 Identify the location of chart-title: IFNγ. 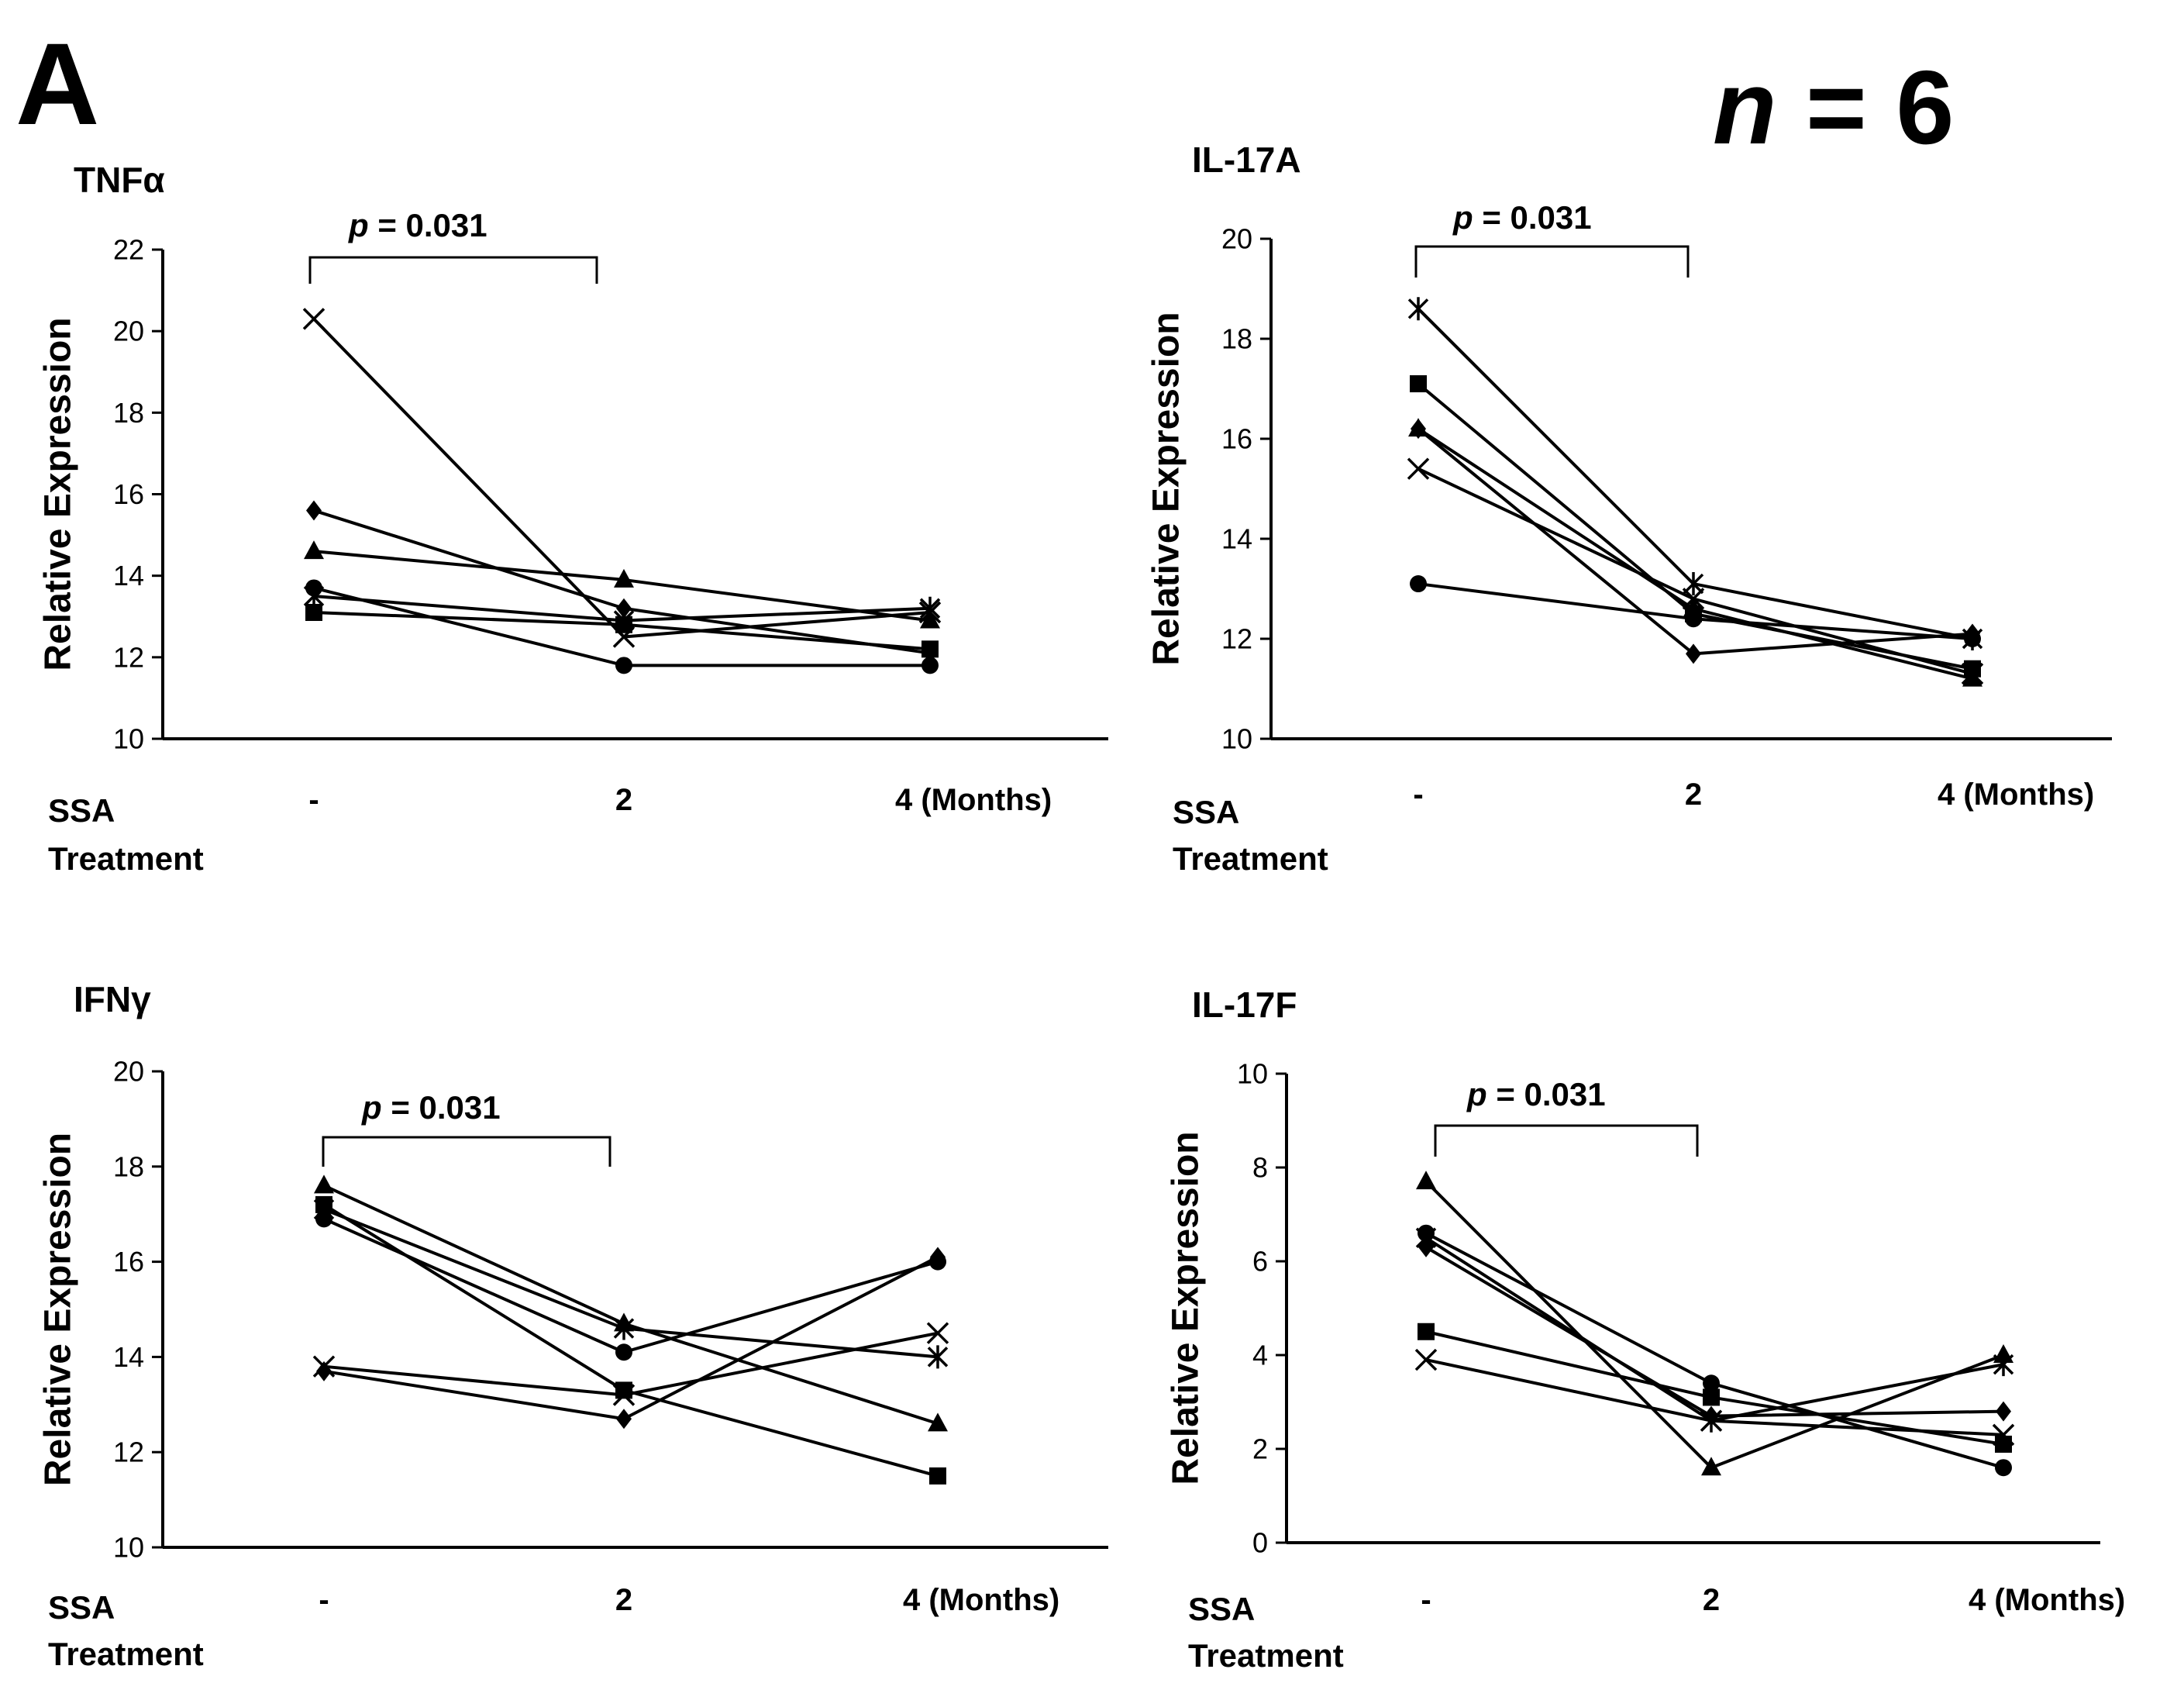
(113, 999).